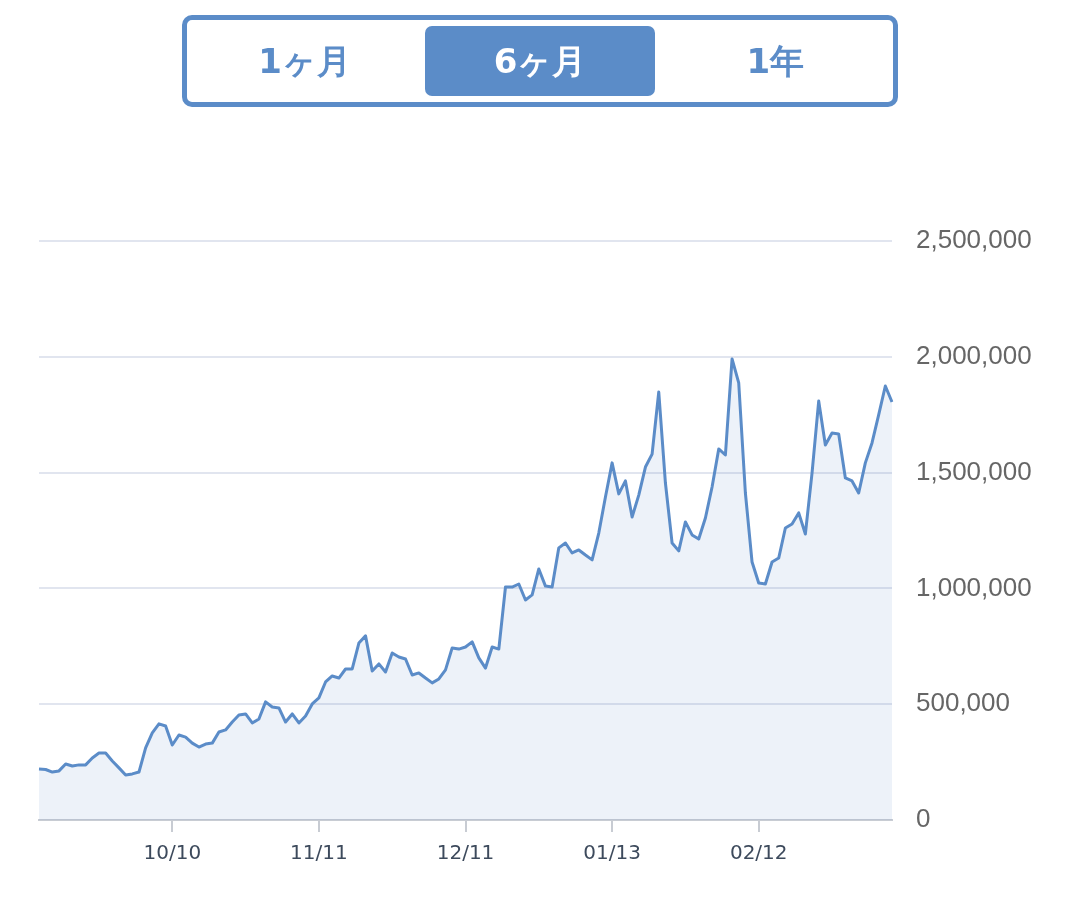 This screenshot has height=901, width=1080. What do you see at coordinates (923, 818) in the screenshot?
I see `y-tick-label: 0` at bounding box center [923, 818].